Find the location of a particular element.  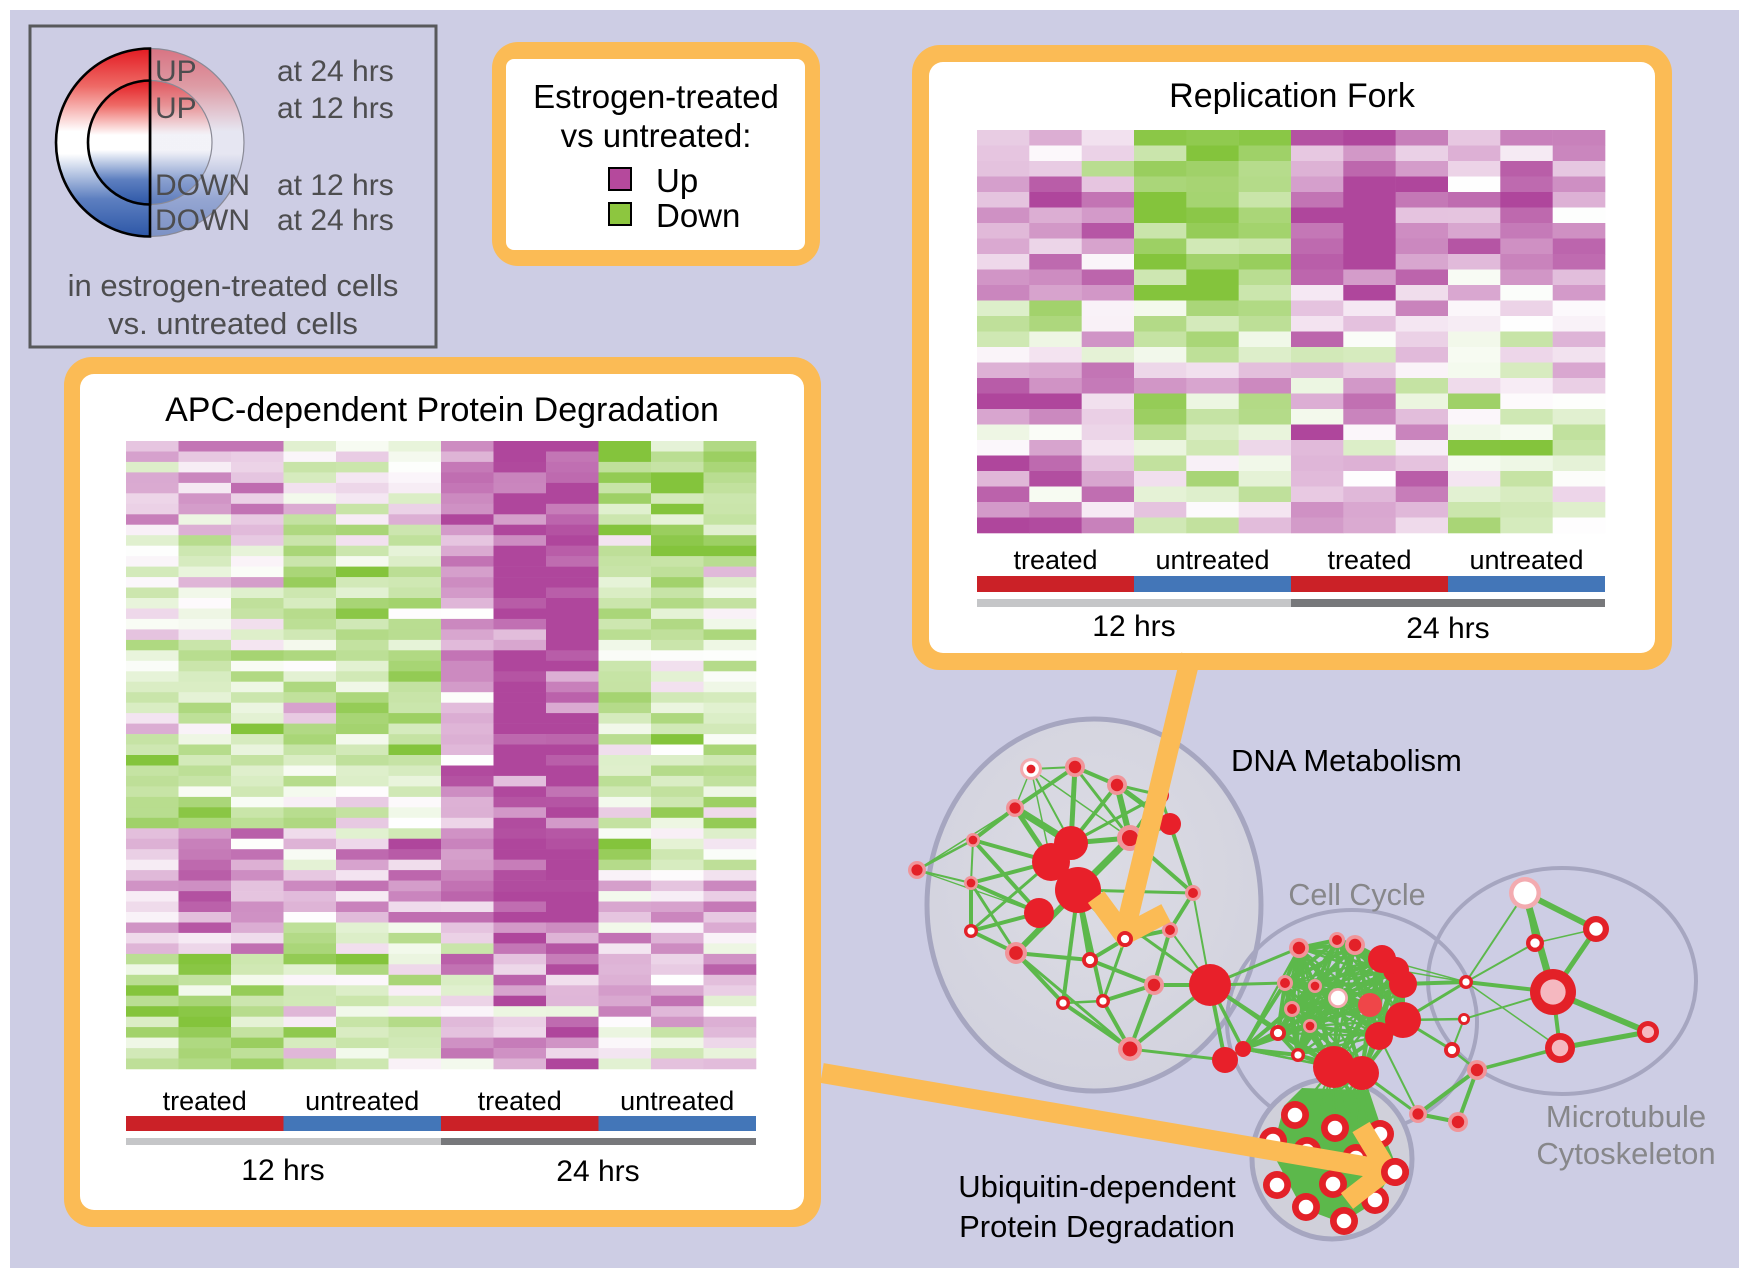

svg-text: Estrogen-treated is located at coordinates (656, 96).